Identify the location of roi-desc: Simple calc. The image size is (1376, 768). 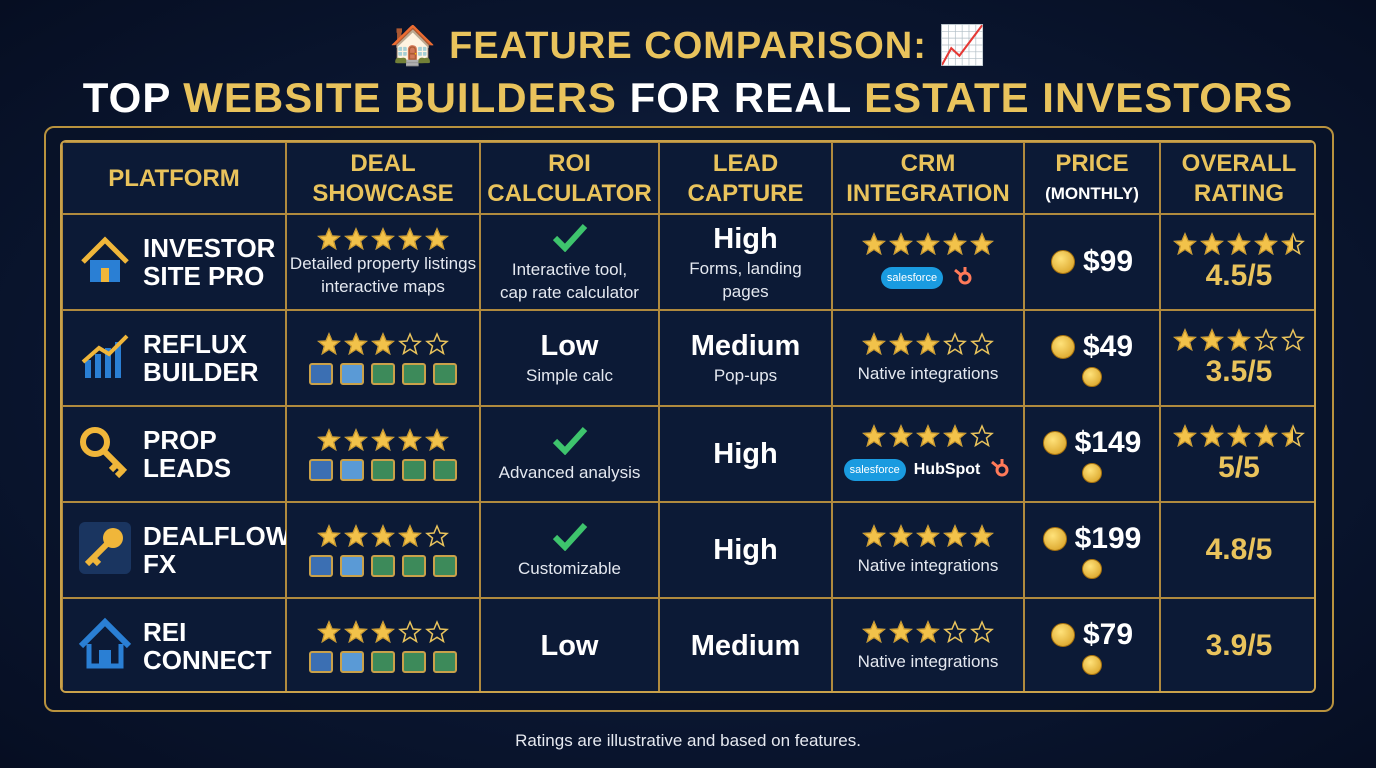
(569, 375).